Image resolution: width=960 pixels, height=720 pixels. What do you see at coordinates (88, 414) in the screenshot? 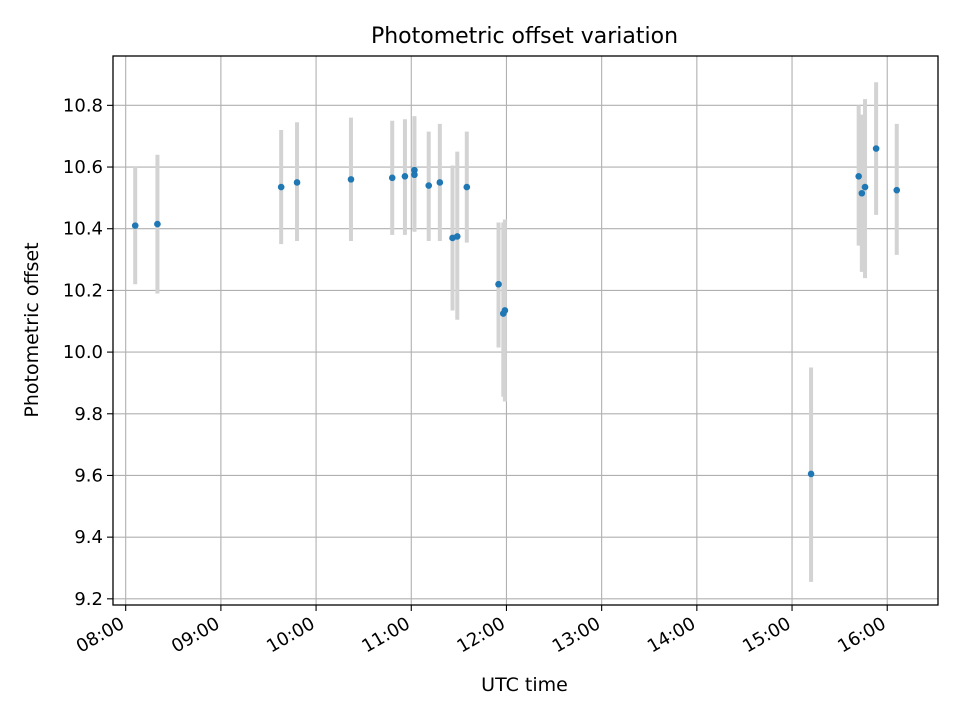
I see `y-tick-label: 9.8` at bounding box center [88, 414].